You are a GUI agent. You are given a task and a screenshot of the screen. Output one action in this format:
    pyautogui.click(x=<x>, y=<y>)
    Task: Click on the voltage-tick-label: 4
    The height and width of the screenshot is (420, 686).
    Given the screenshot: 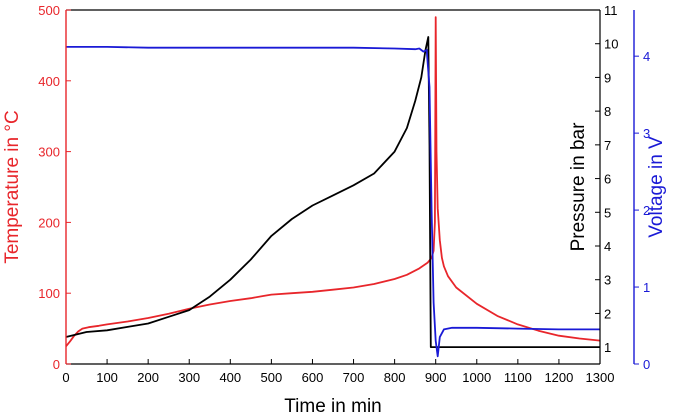 What is the action you would take?
    pyautogui.click(x=646, y=56)
    